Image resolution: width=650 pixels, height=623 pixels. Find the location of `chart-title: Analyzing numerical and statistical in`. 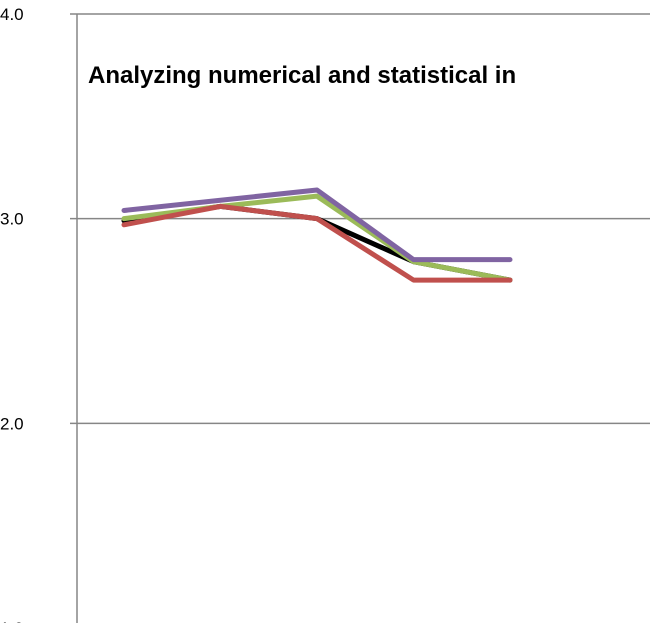

chart-title: Analyzing numerical and statistical in is located at coordinates (302, 75).